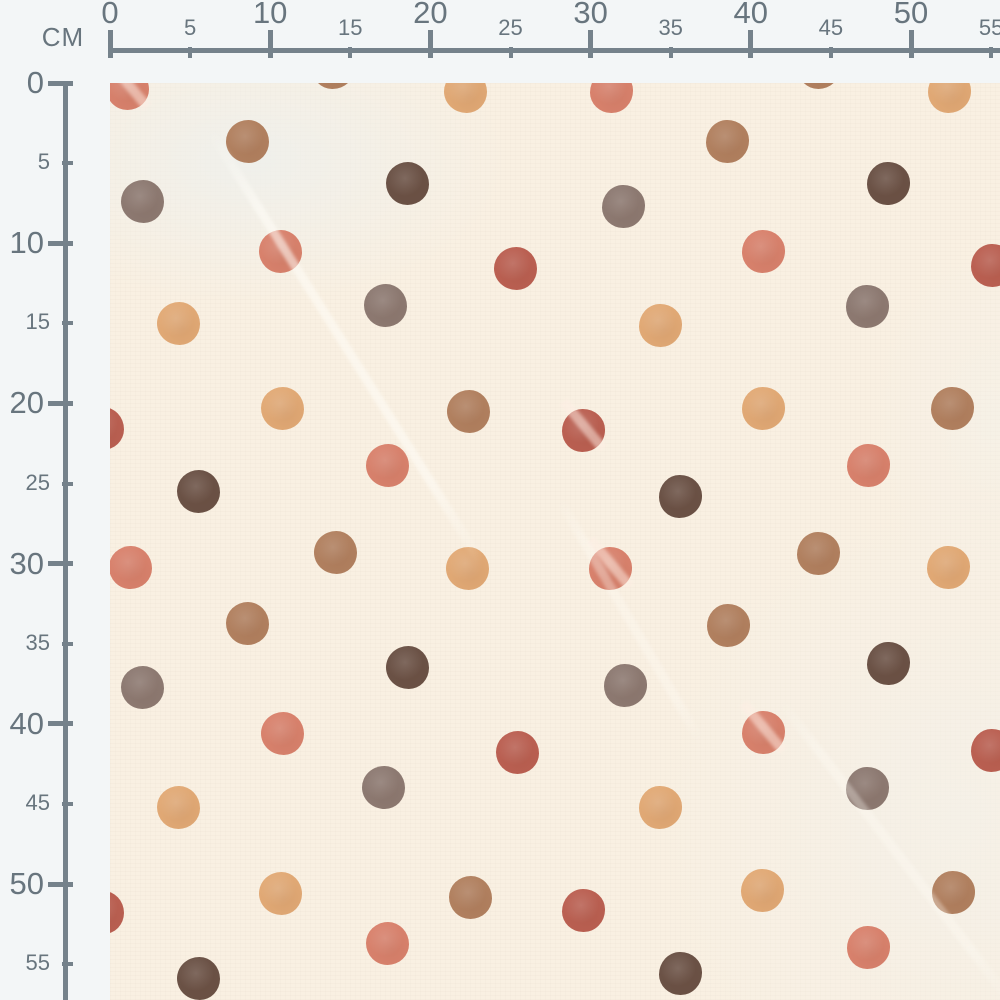 This screenshot has height=1000, width=1000. Describe the element at coordinates (270, 15) in the screenshot. I see `top-ruler-major-label: 10` at that location.